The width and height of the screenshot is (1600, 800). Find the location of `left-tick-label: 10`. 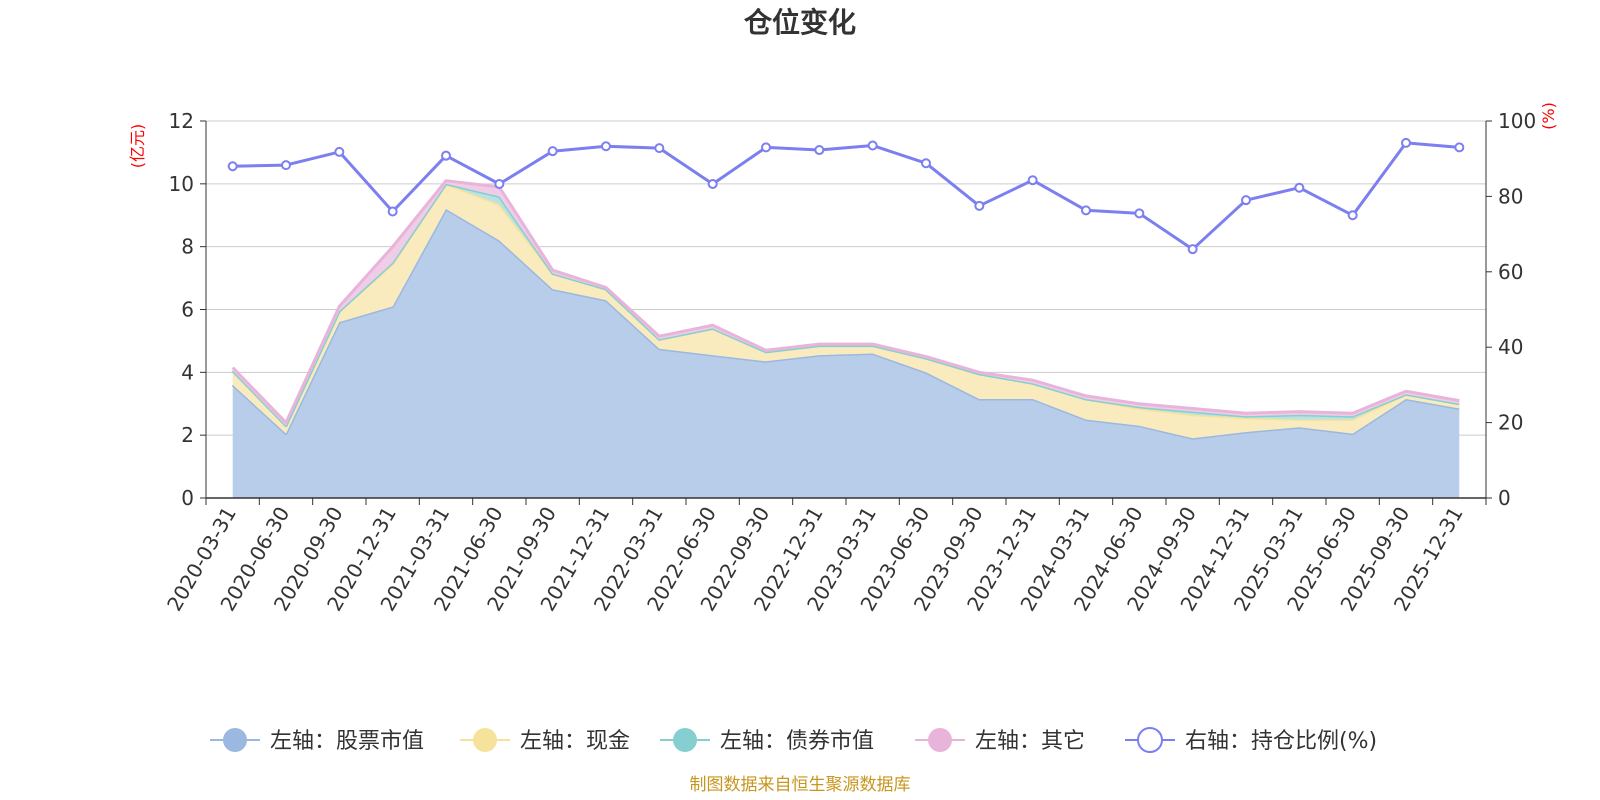

left-tick-label: 10 is located at coordinates (181, 184).